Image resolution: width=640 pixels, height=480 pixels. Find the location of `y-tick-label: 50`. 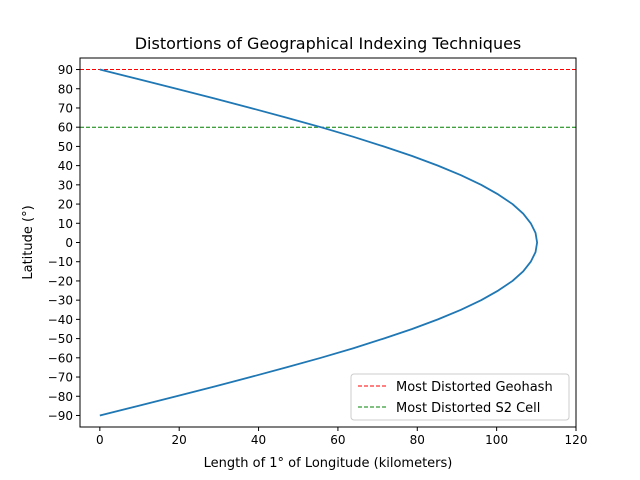

y-tick-label: 50 is located at coordinates (65, 147).